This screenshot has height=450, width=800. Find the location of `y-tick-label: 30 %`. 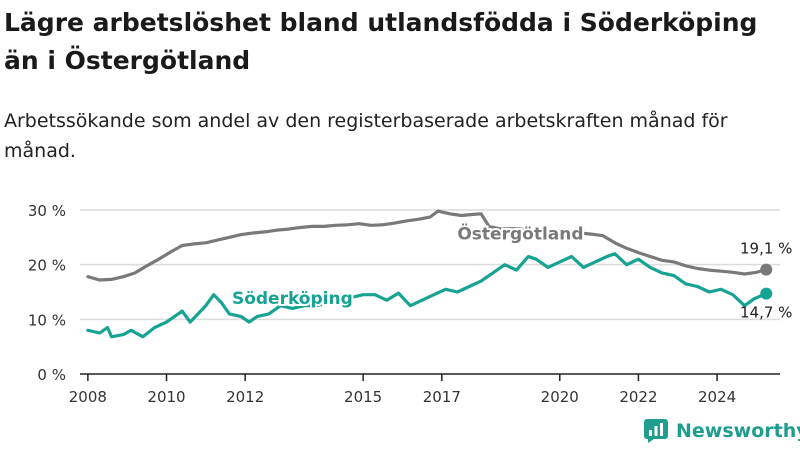

y-tick-label: 30 % is located at coordinates (47, 211).